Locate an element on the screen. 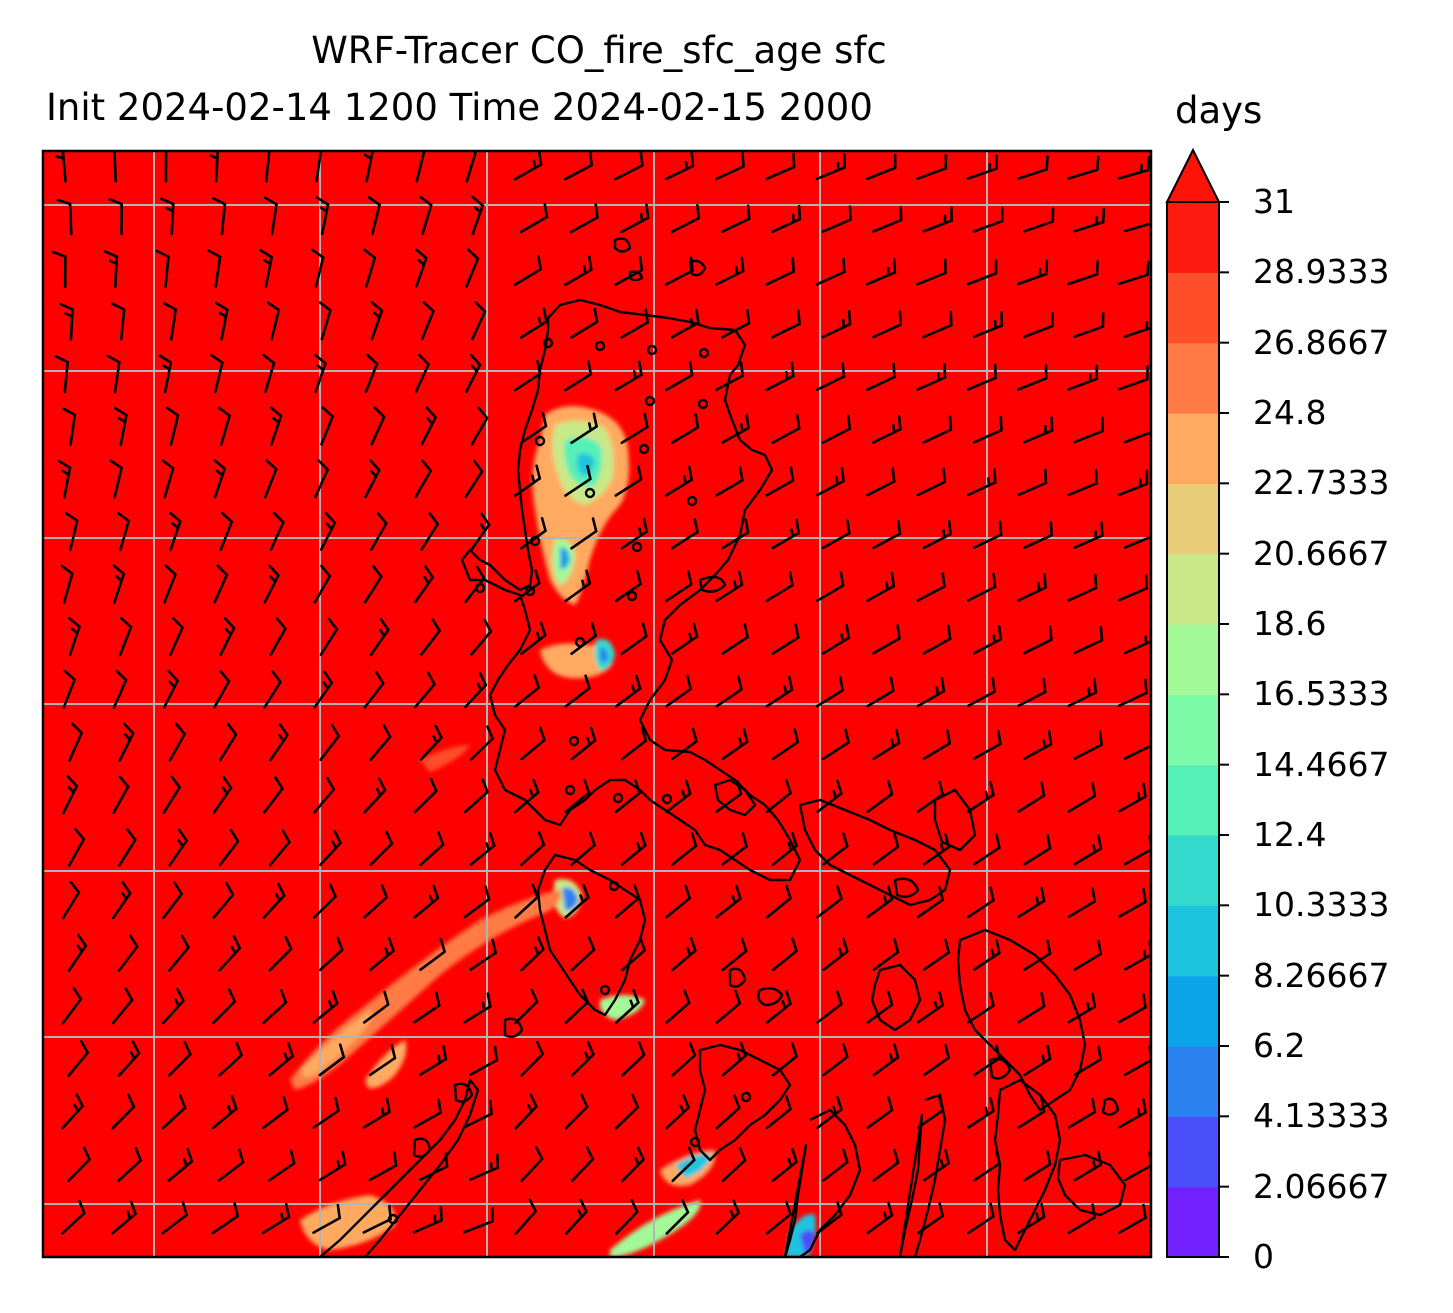  colorbar-tick-label: 20.6667 is located at coordinates (1321, 553).